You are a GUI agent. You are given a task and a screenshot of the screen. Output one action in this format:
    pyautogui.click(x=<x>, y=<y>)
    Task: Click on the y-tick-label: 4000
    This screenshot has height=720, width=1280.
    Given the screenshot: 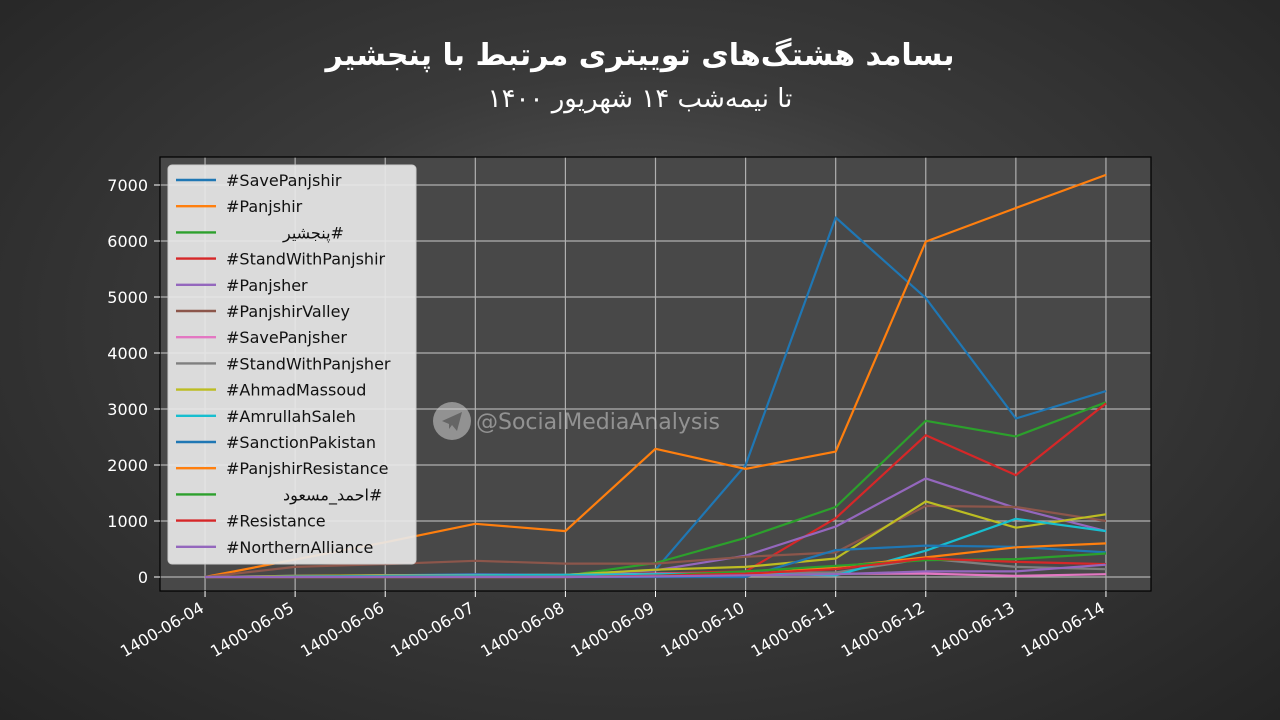 What is the action you would take?
    pyautogui.click(x=127, y=353)
    